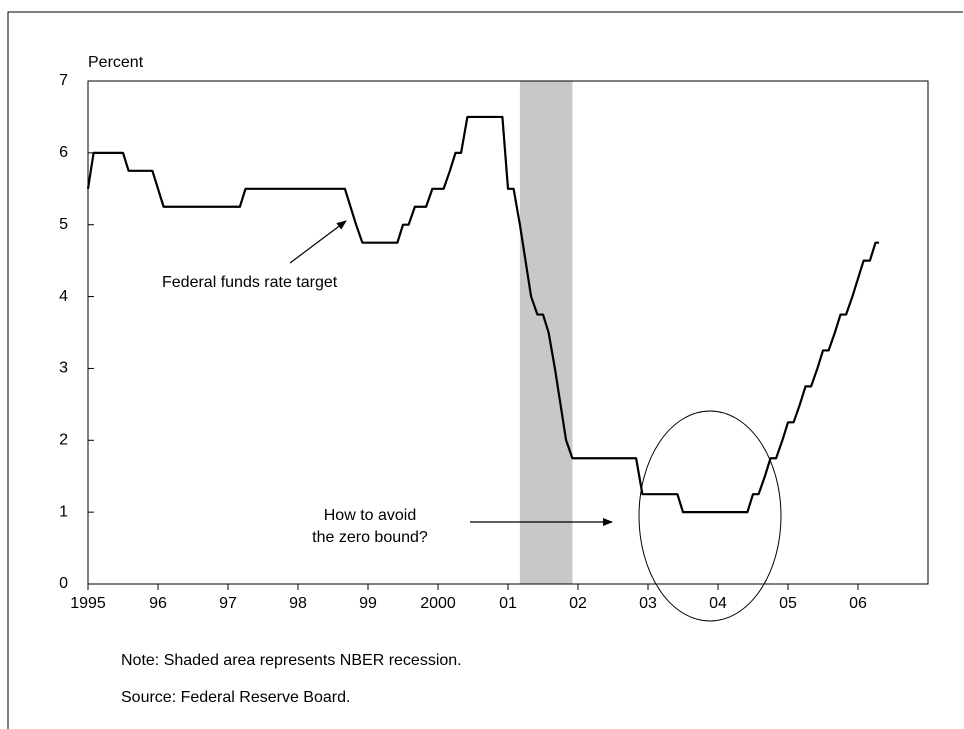 The image size is (964, 729). I want to click on y-tick-label: 1, so click(63, 511).